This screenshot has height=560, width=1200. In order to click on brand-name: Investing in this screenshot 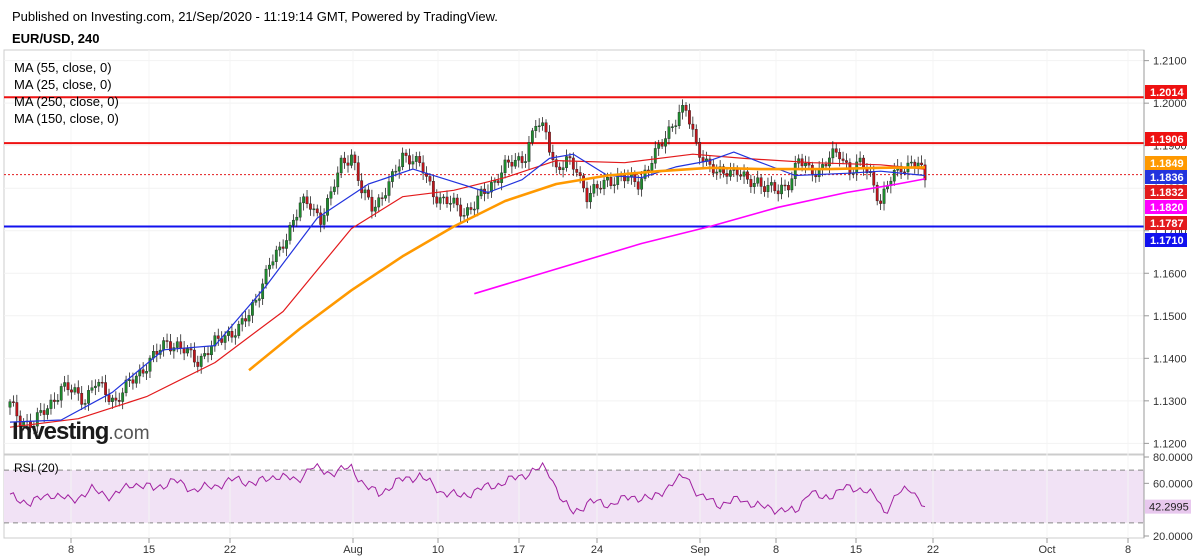, I will do `click(60, 431)`.